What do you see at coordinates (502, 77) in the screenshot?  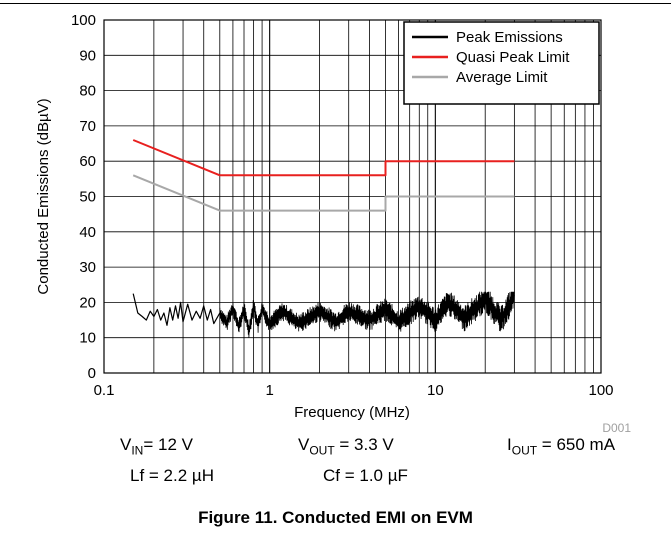 I see `legend-label: Average Limit` at bounding box center [502, 77].